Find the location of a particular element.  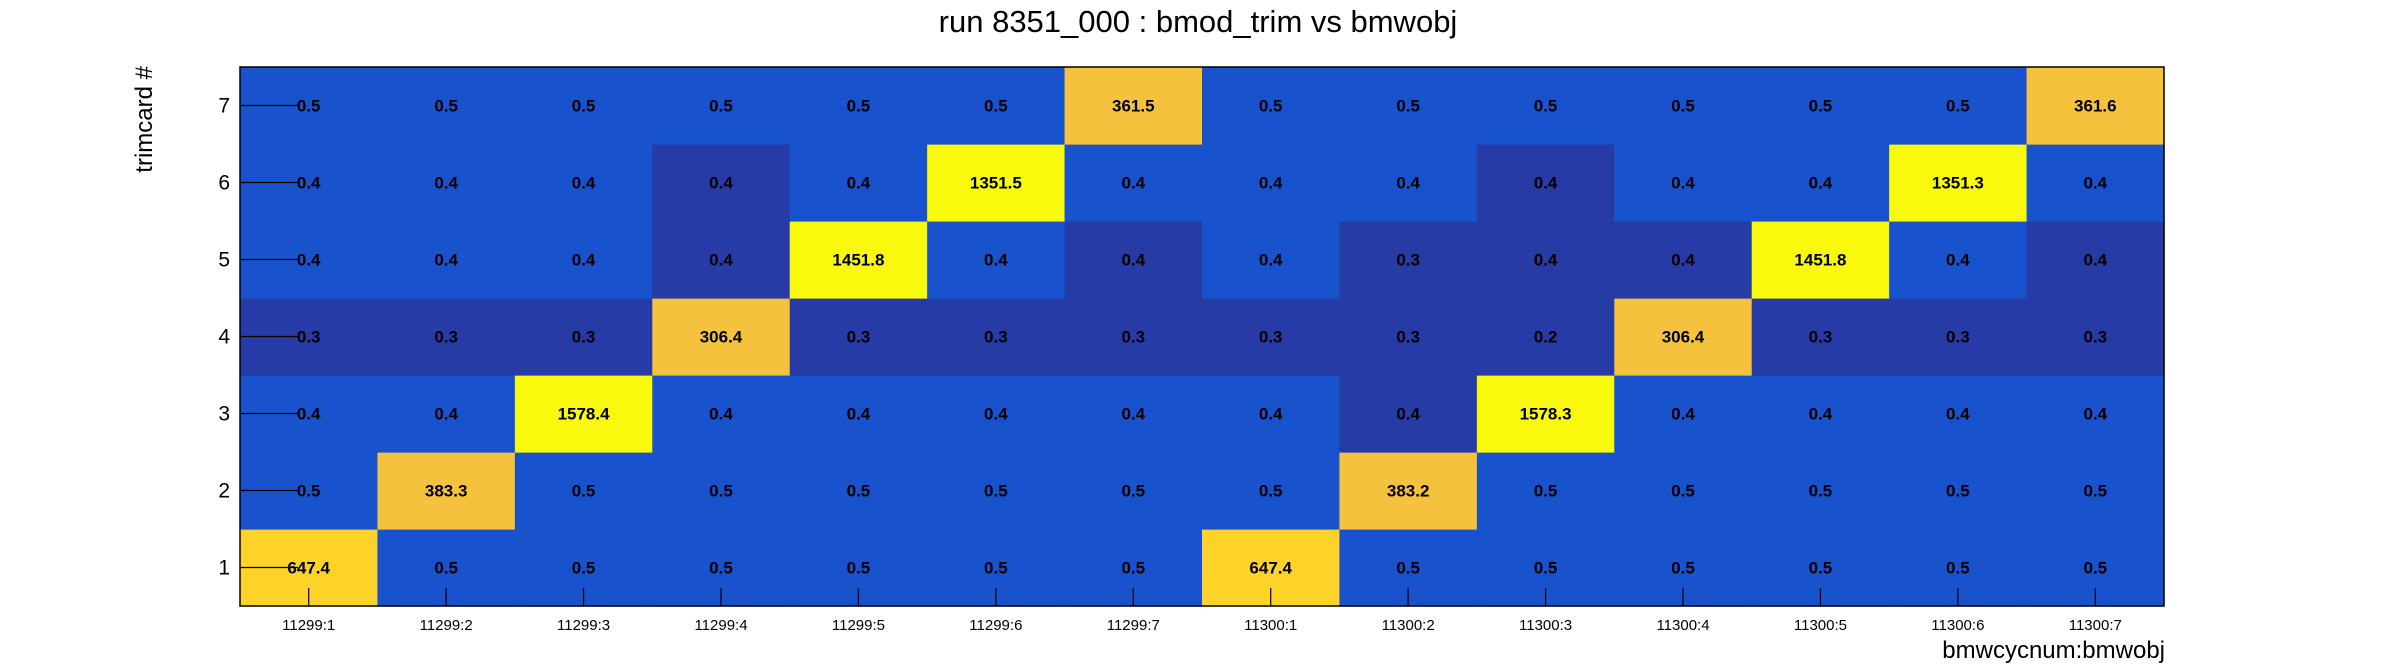

cell-value-label: 383.3 is located at coordinates (446, 491).